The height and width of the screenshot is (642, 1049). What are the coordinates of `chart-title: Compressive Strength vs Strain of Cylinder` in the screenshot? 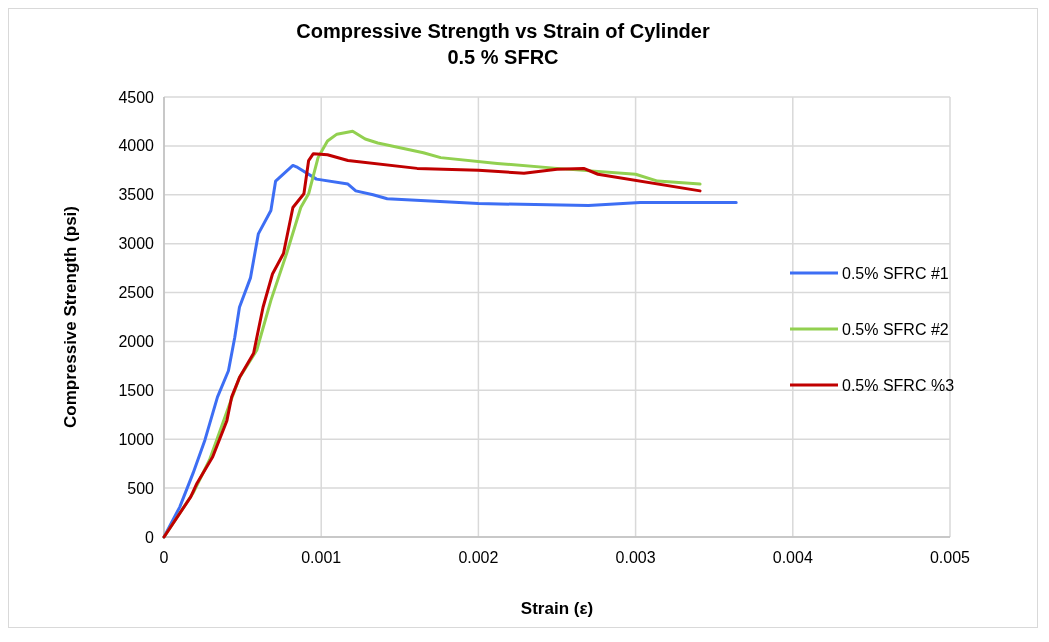 It's located at (503, 31).